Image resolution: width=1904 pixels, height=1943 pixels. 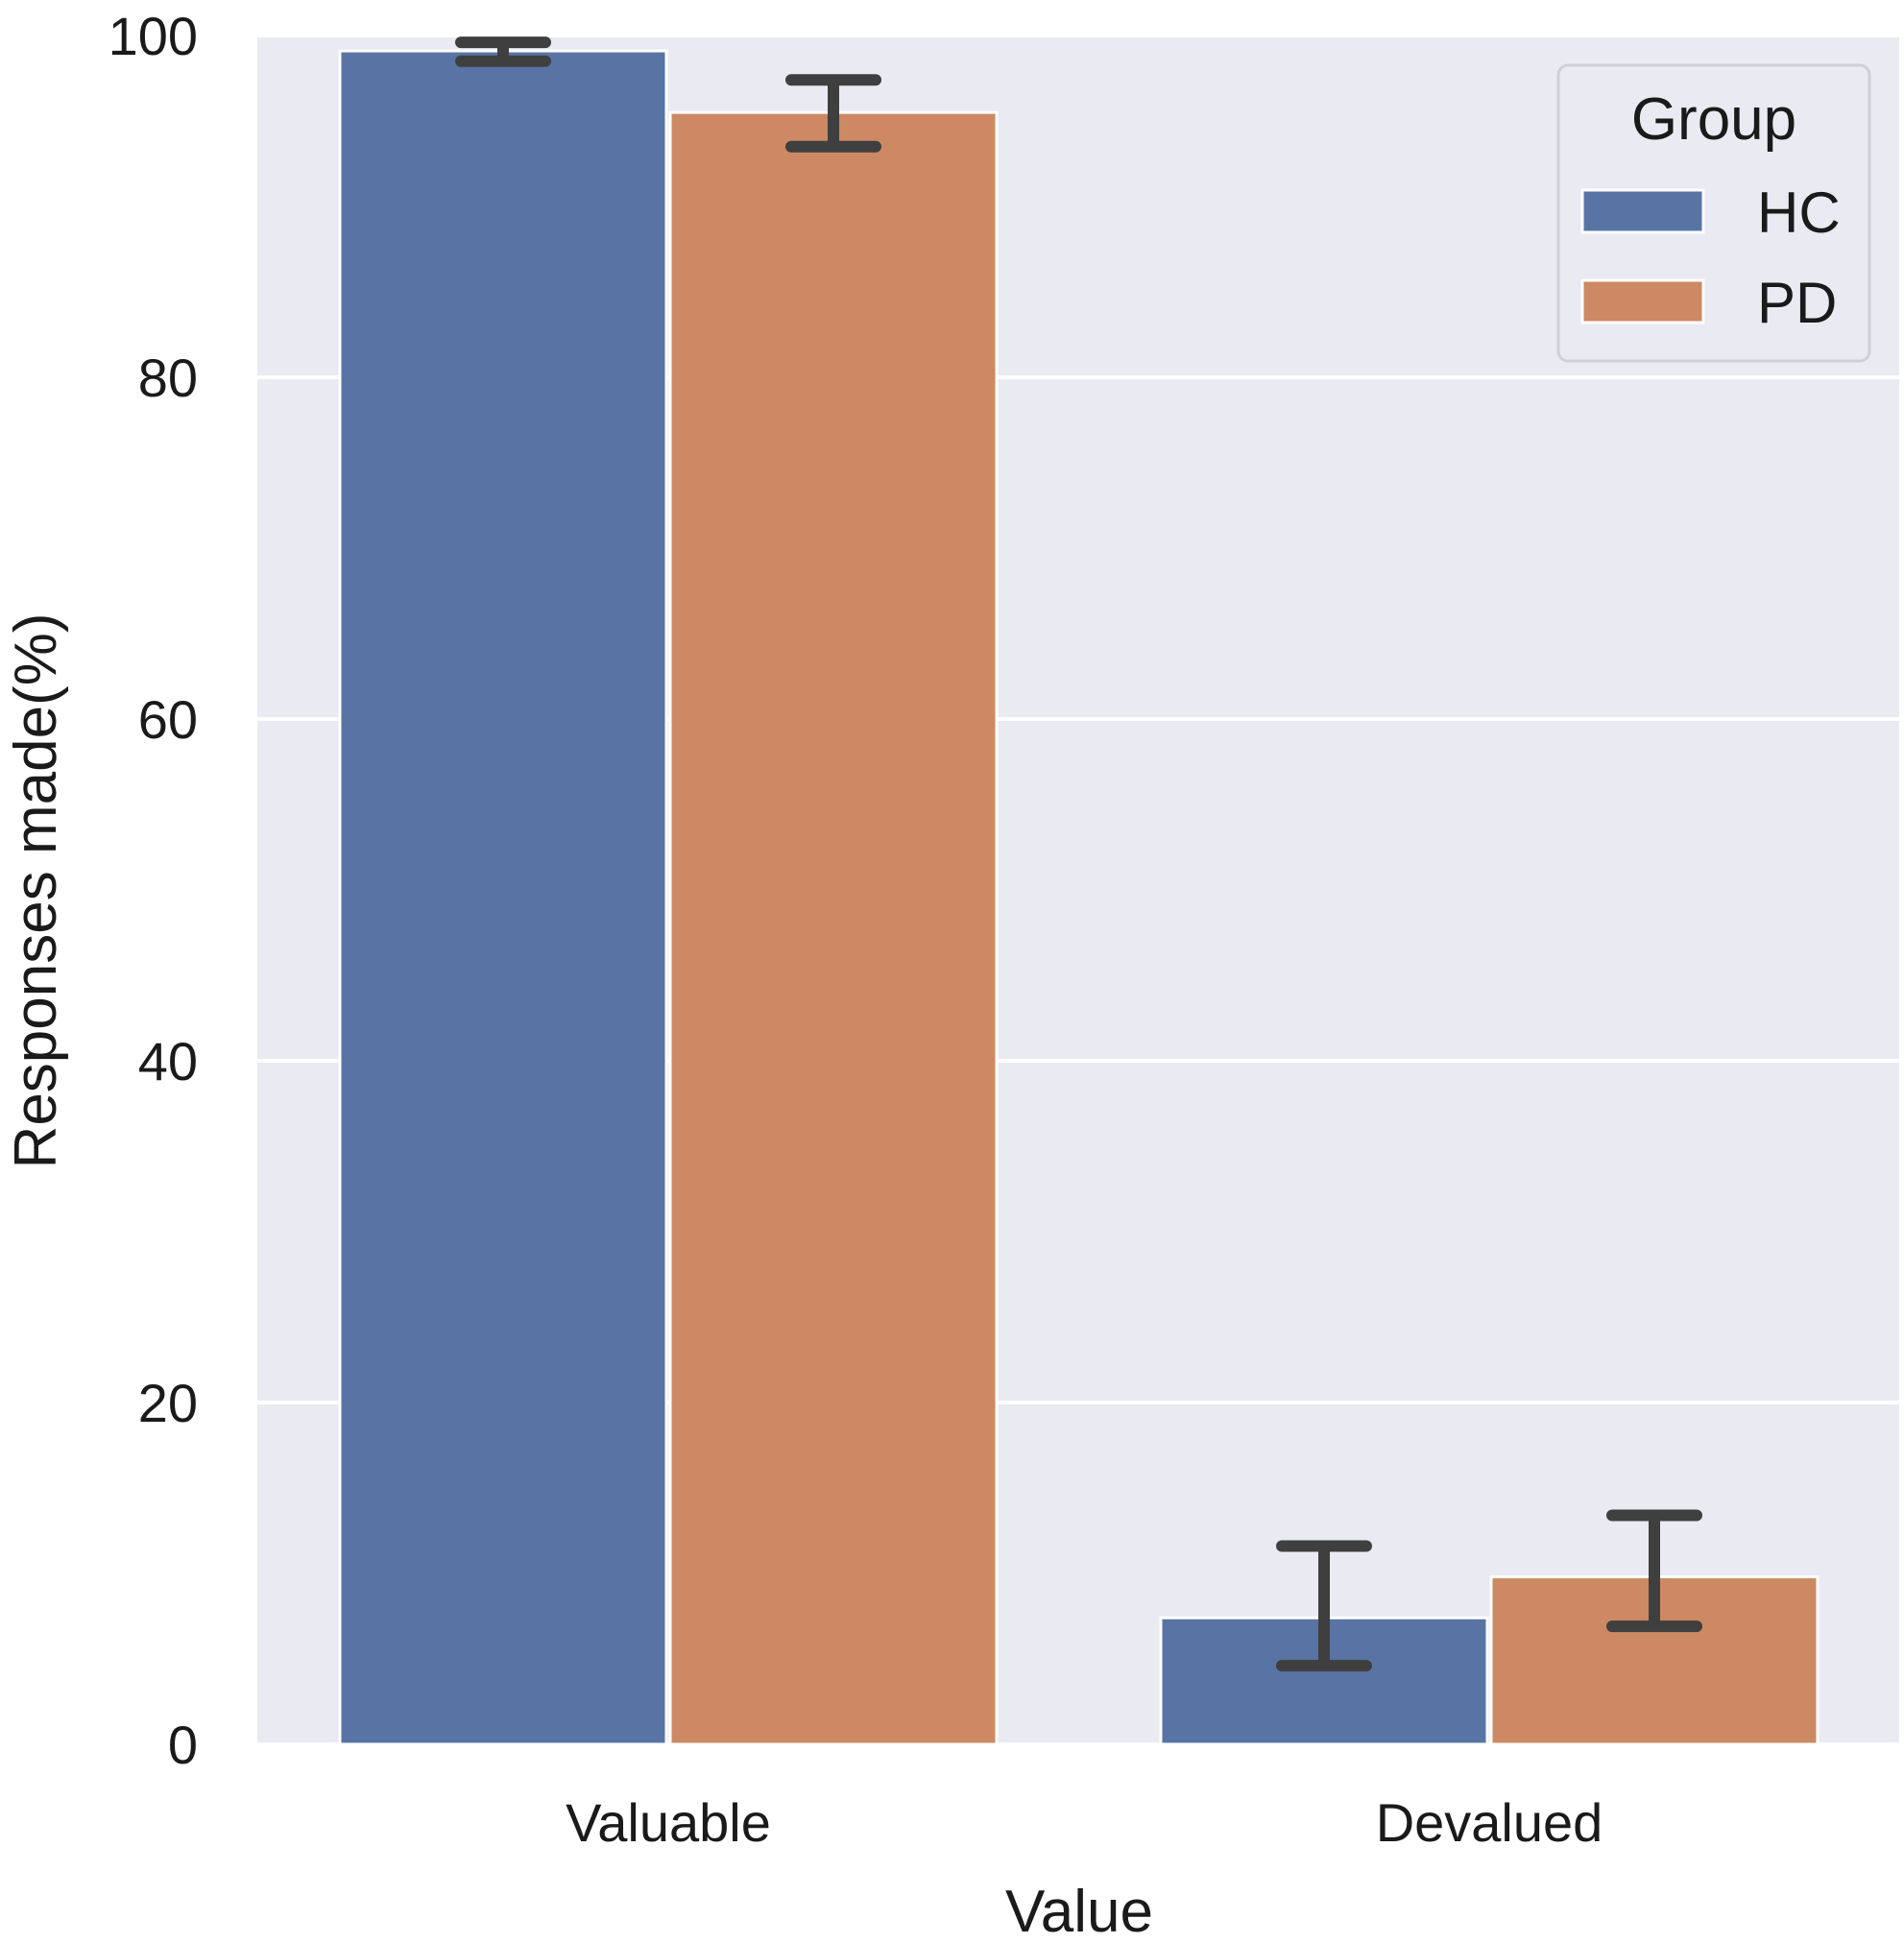 What do you see at coordinates (1643, 301) in the screenshot?
I see `legend-swatch-pd` at bounding box center [1643, 301].